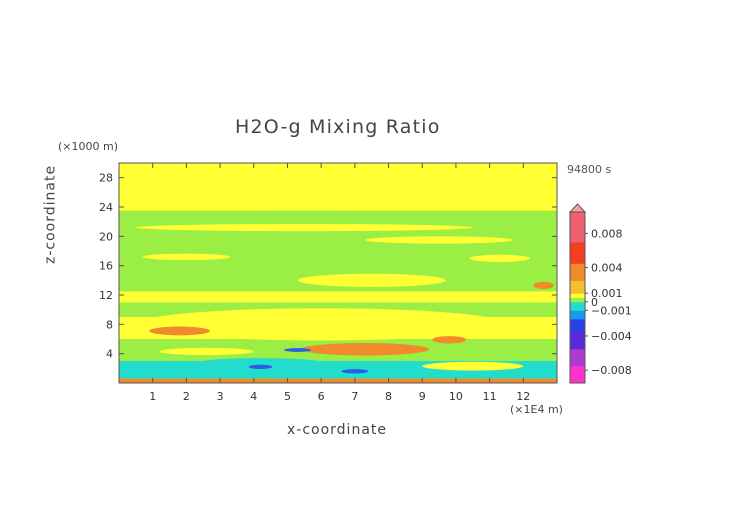 The width and height of the screenshot is (752, 532). Describe the element at coordinates (338, 380) in the screenshot. I see `field-band-orange` at that location.